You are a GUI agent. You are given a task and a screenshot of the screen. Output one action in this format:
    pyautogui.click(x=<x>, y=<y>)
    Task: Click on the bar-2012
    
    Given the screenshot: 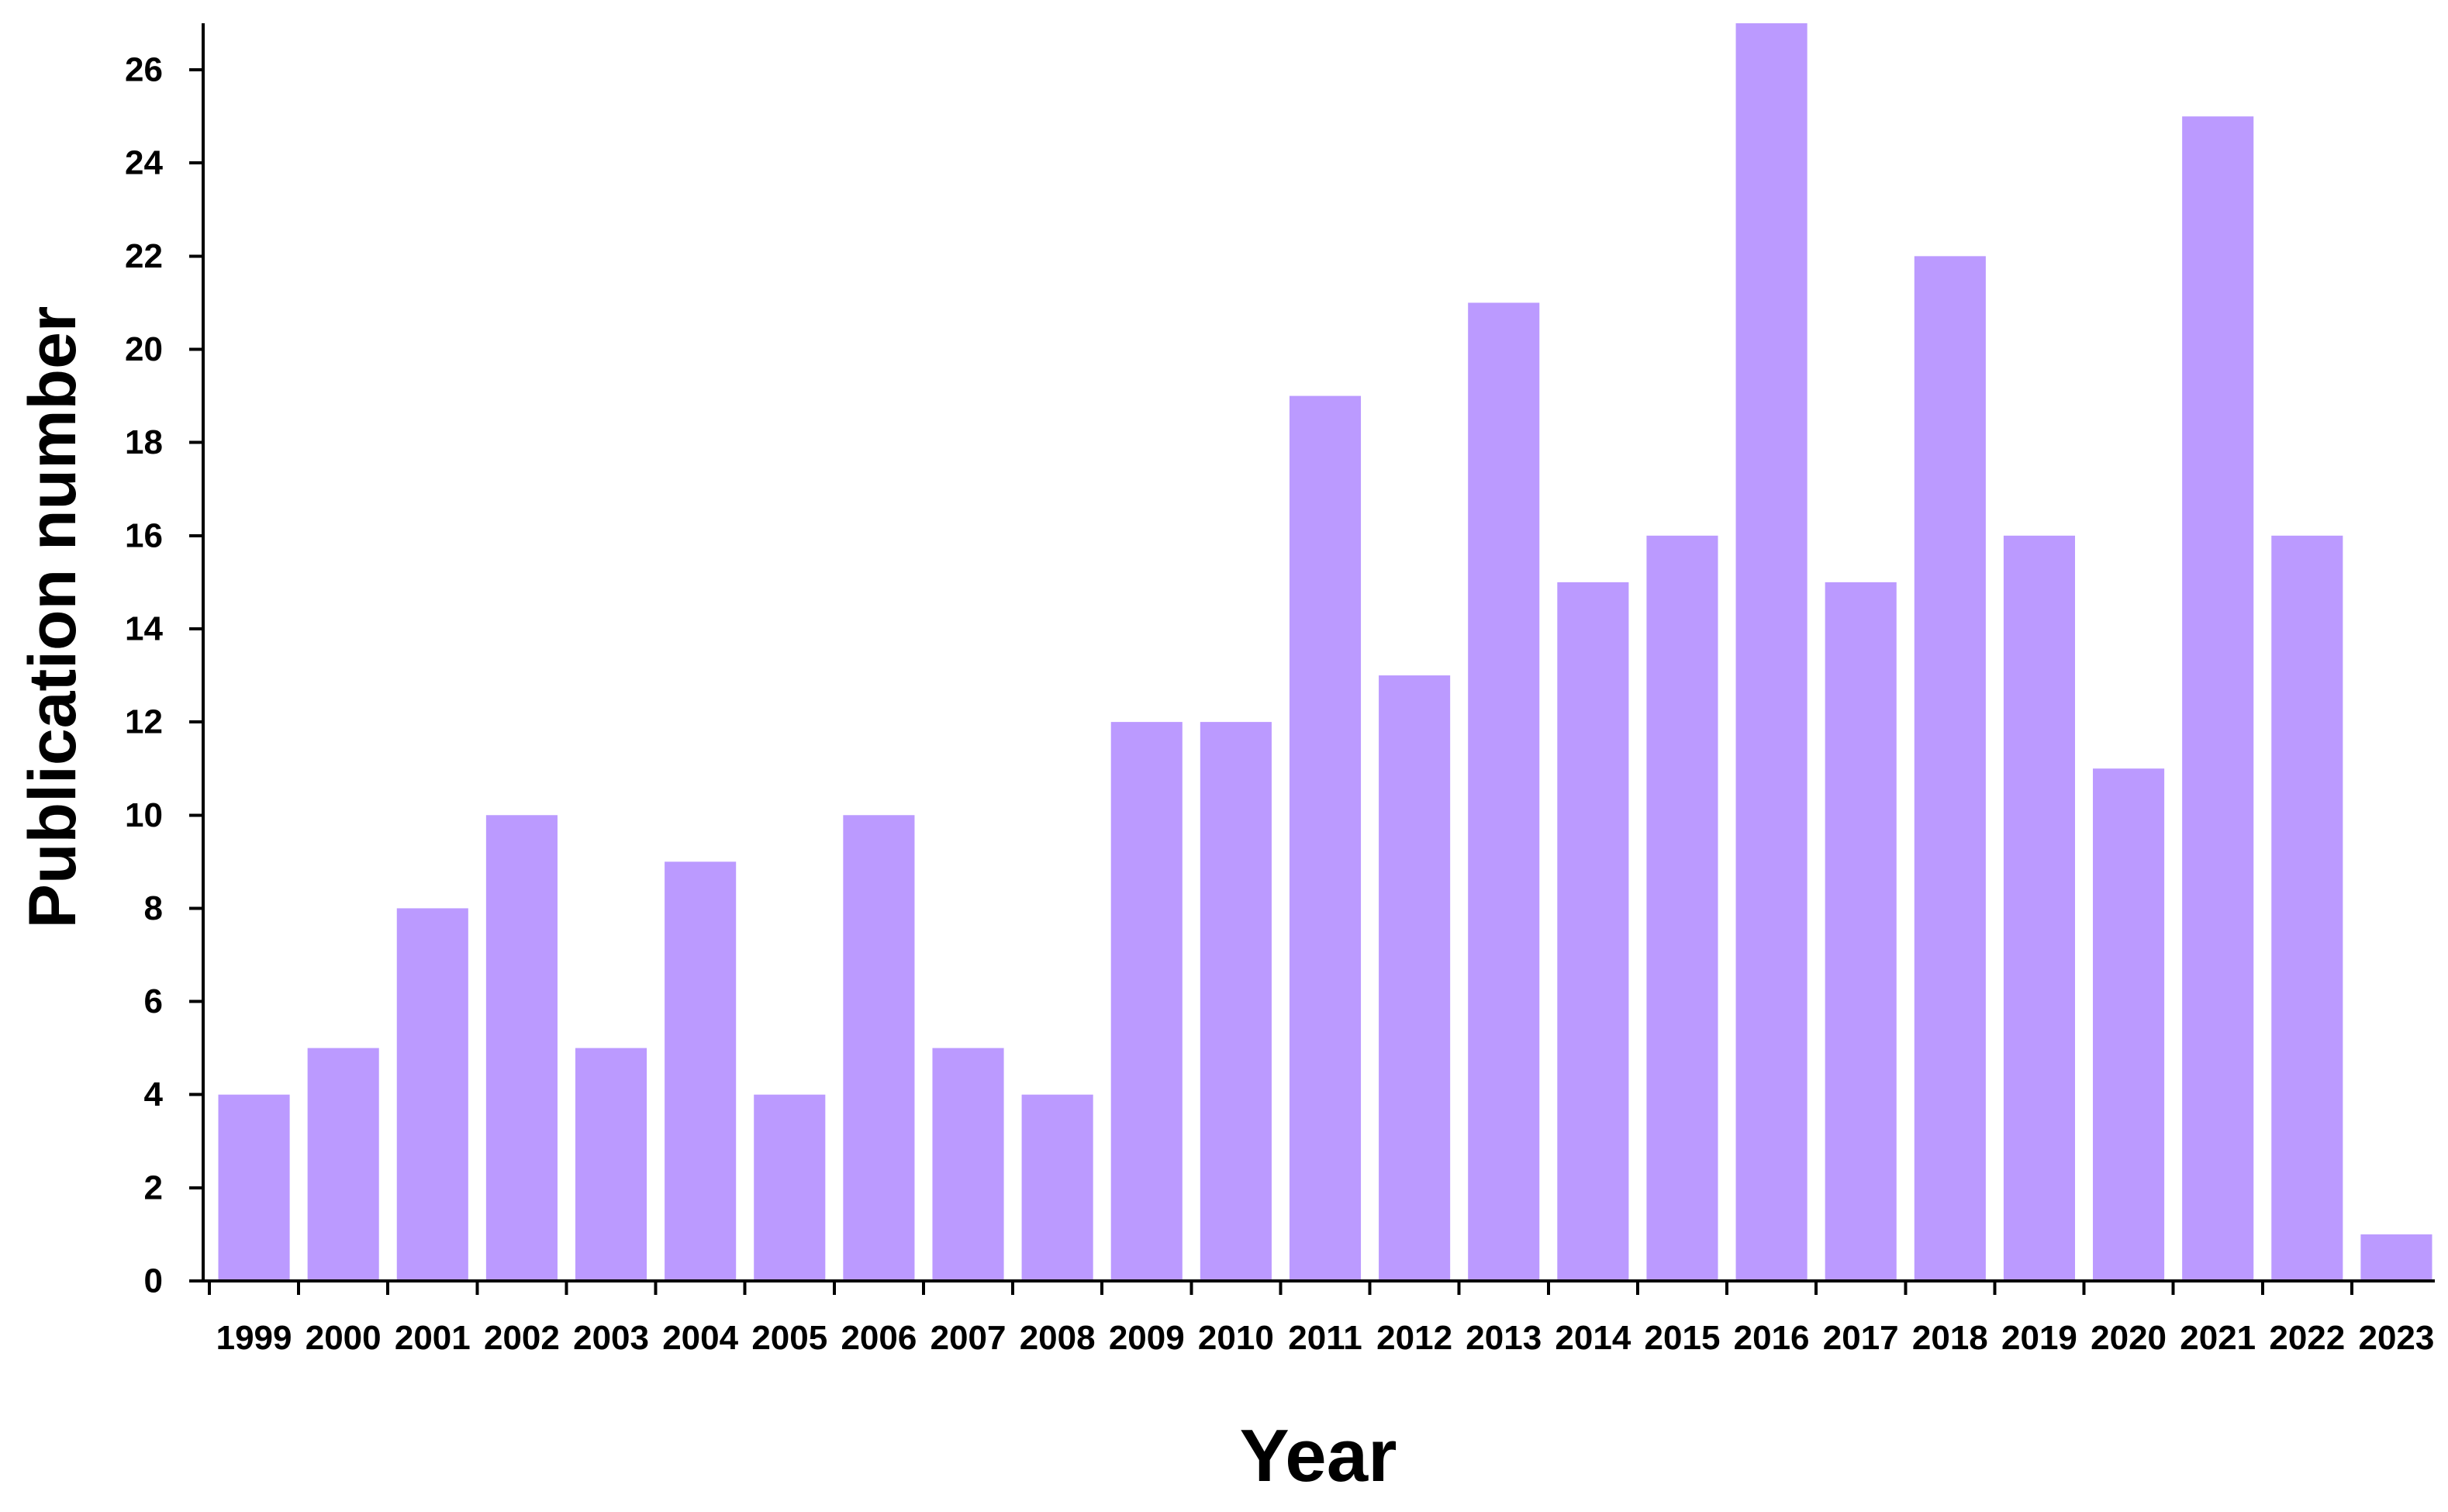 What is the action you would take?
    pyautogui.click(x=1415, y=978)
    